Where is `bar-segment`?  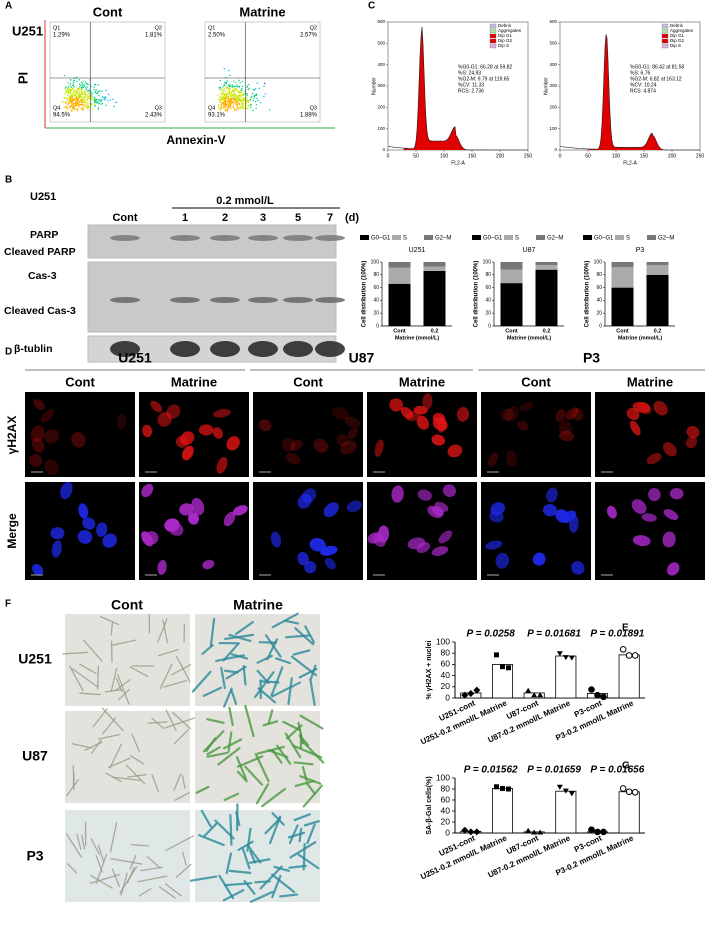 bar-segment is located at coordinates (622, 306).